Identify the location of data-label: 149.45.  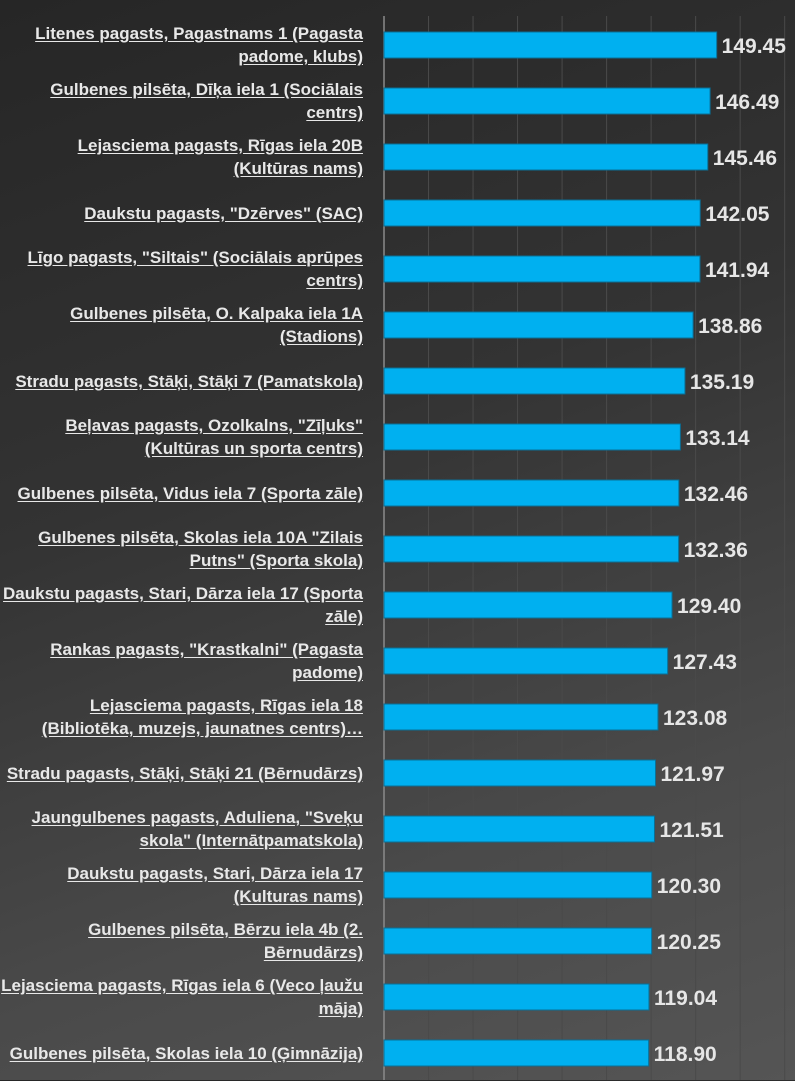
(754, 46).